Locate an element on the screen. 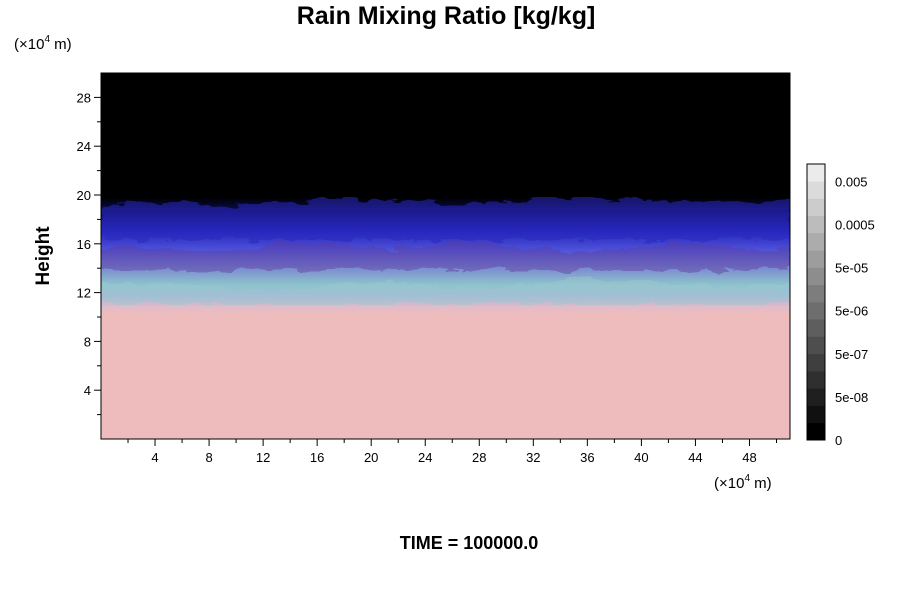 Image resolution: width=900 pixels, height=600 pixels. y-tick-label: 12 is located at coordinates (84, 293).